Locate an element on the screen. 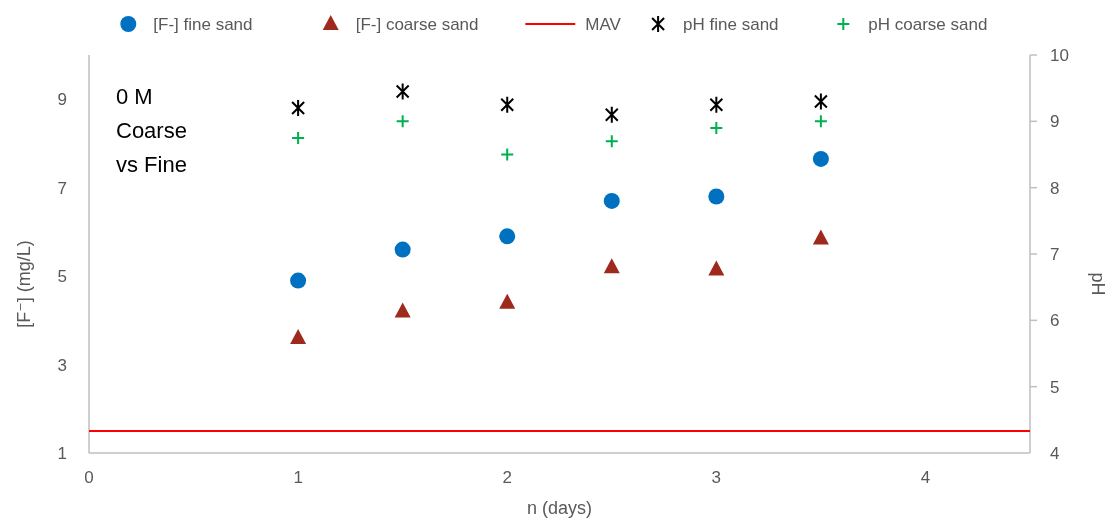 This screenshot has width=1114, height=521. x-axis-title: n (days) is located at coordinates (559, 508).